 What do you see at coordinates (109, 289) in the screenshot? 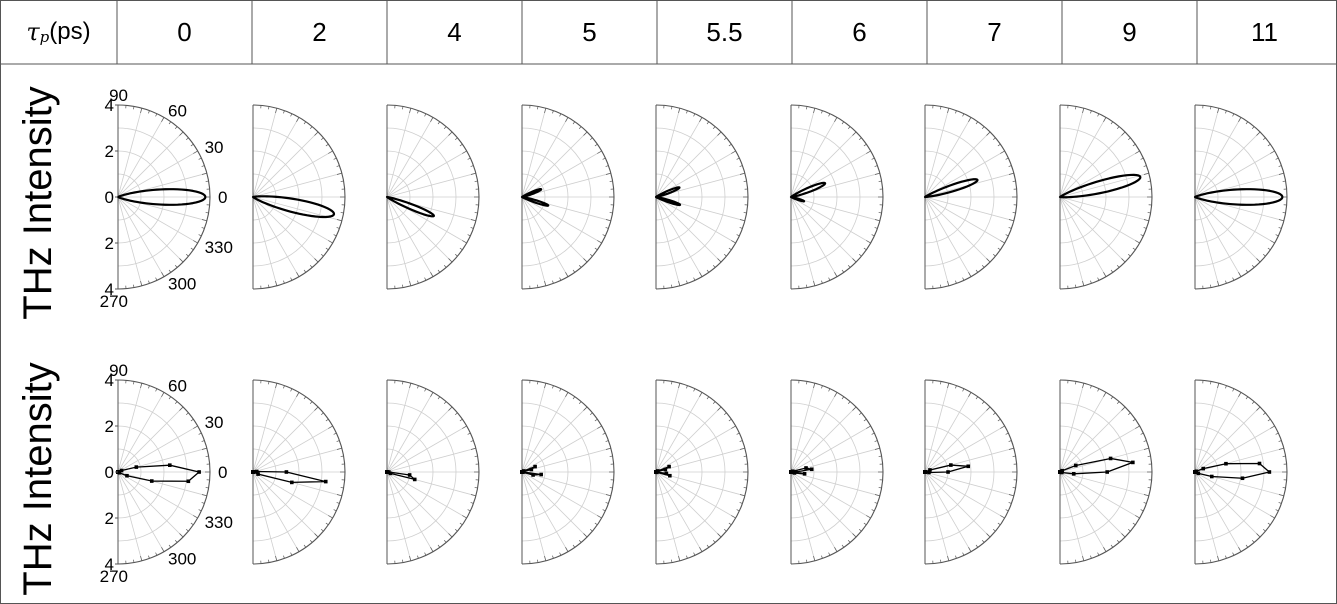
I see `radial-tick-label: 4` at bounding box center [109, 289].